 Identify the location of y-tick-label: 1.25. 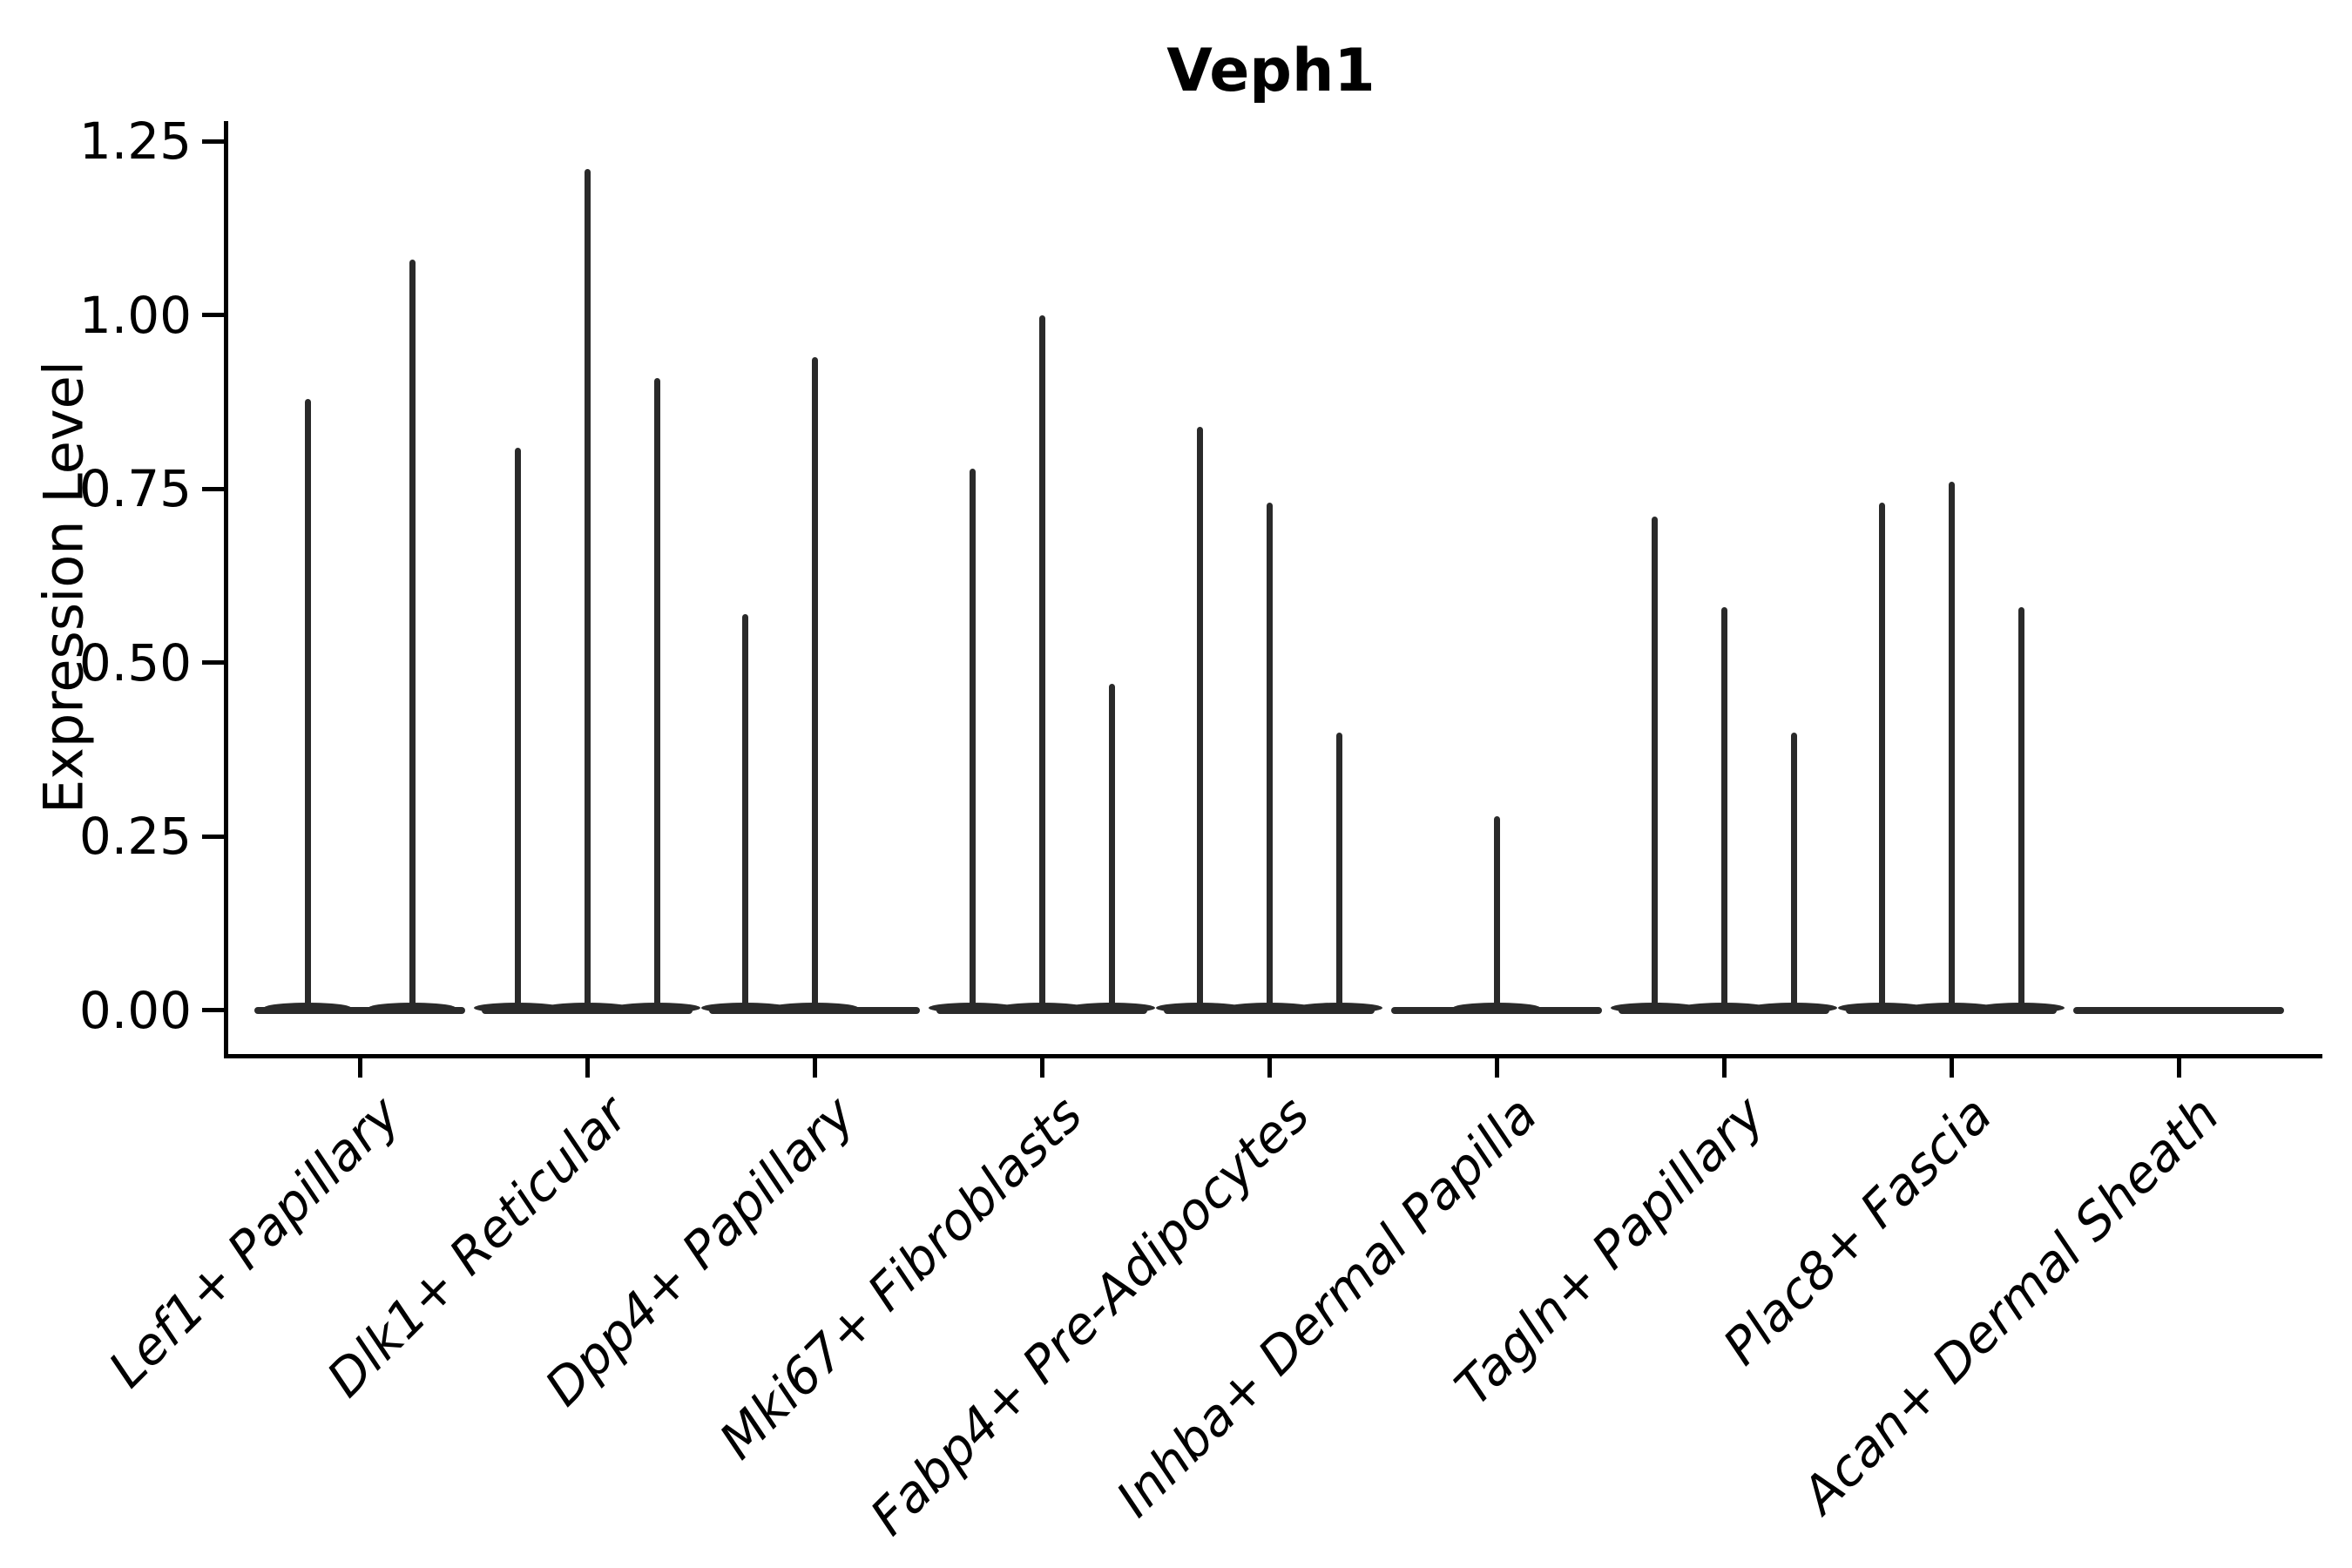
(135, 142).